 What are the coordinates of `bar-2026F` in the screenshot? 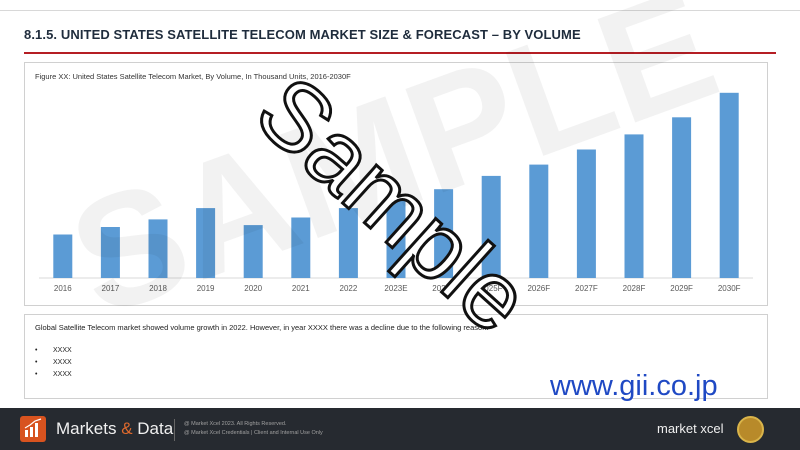 It's located at (539, 221).